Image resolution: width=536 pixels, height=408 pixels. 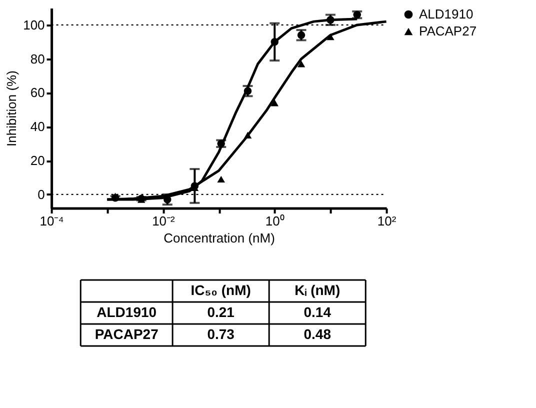 I want to click on x-axis-title: Concentration (nM), so click(x=219, y=238).